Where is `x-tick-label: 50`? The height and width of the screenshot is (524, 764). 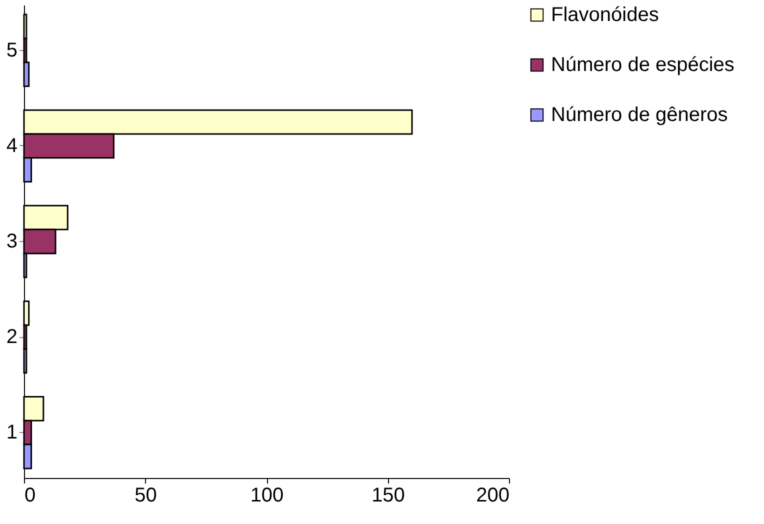
x-tick-label: 50 is located at coordinates (145, 495).